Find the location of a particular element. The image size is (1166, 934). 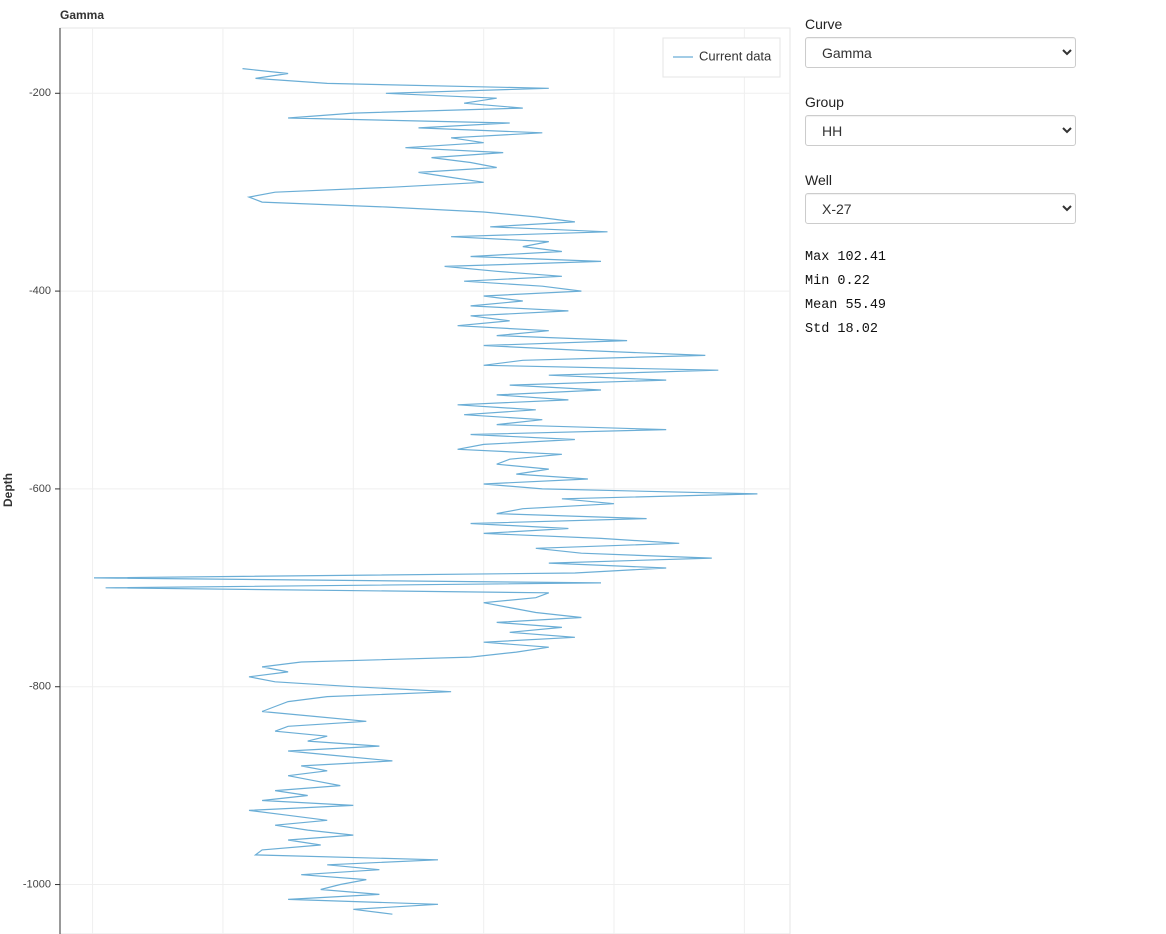

legend: Current data is located at coordinates (721, 57).